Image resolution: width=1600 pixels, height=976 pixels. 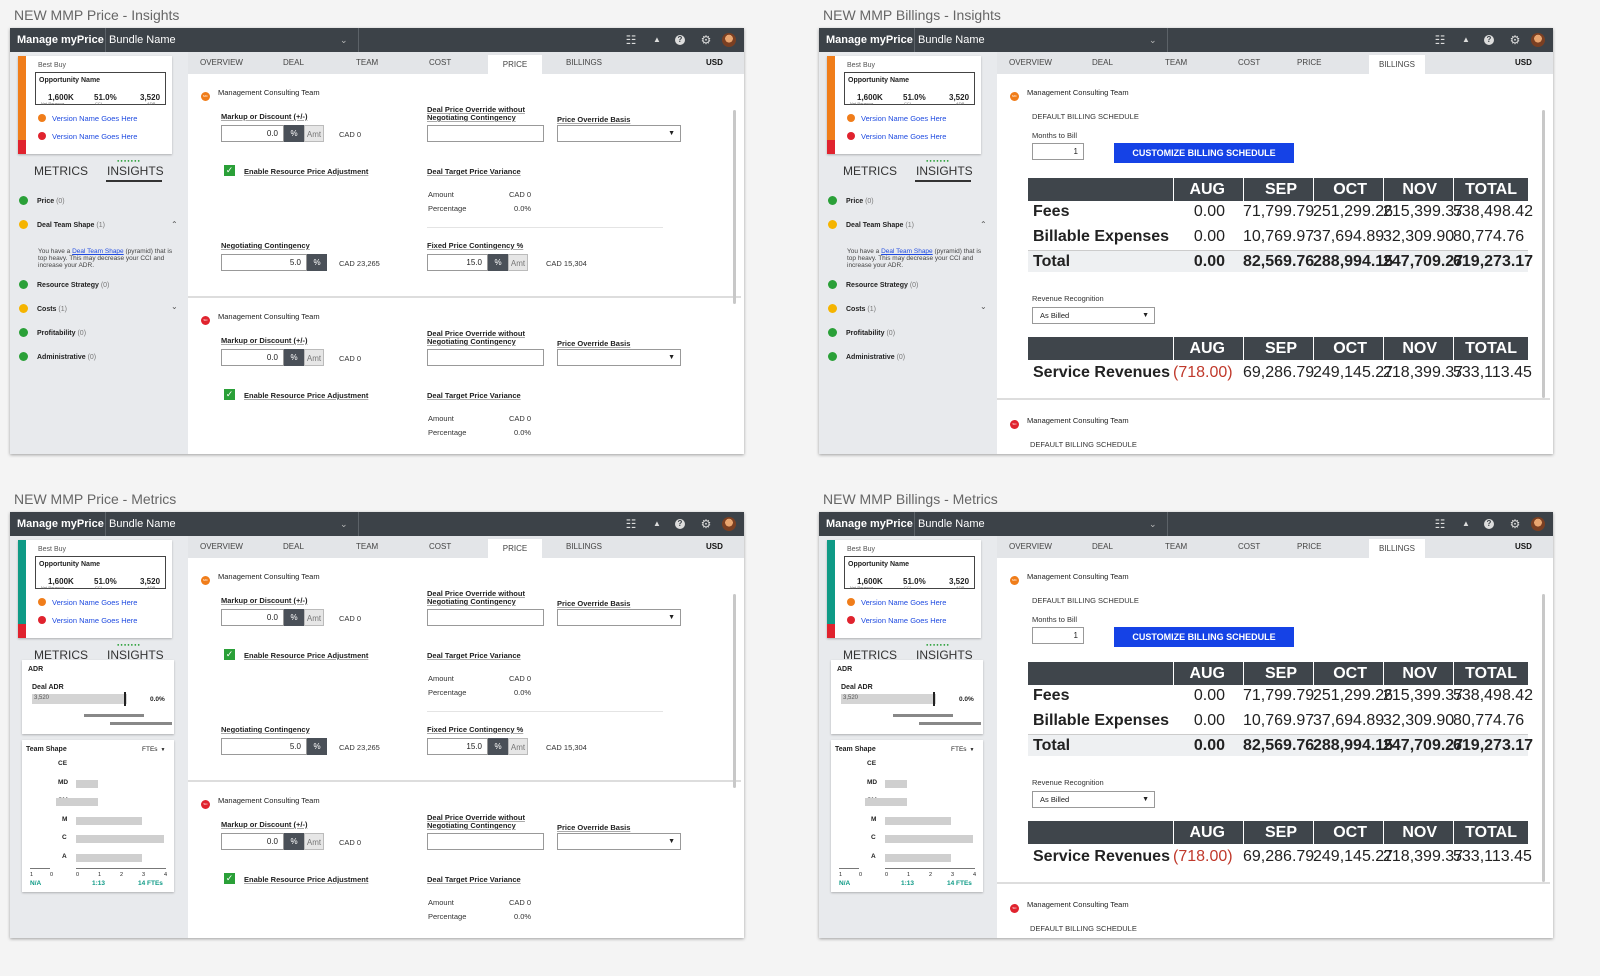 What do you see at coordinates (62, 224) in the screenshot?
I see `insight-item: Deal Team Shape (1)` at bounding box center [62, 224].